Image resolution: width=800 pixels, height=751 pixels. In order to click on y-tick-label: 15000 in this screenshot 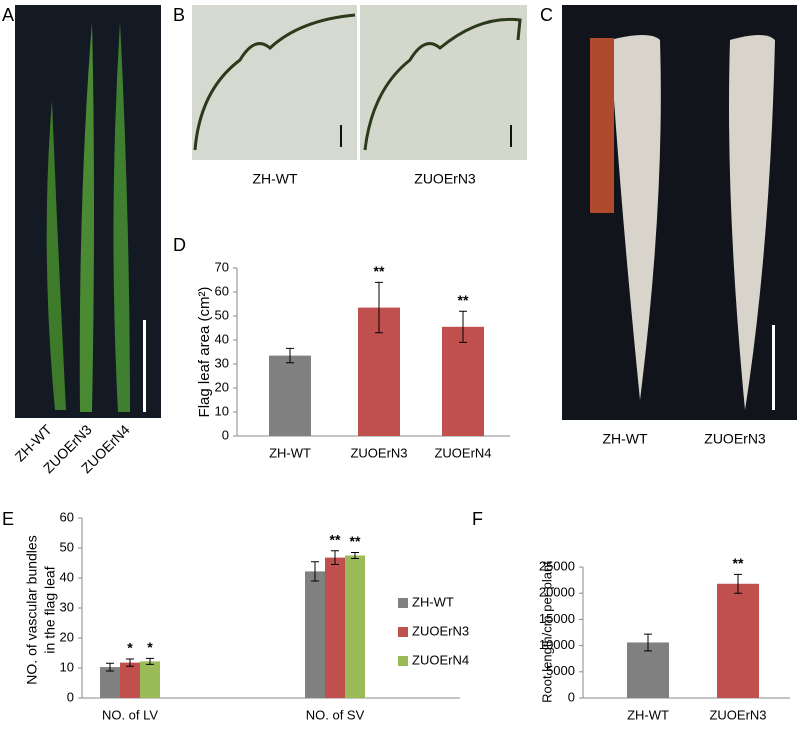, I will do `click(557, 618)`.